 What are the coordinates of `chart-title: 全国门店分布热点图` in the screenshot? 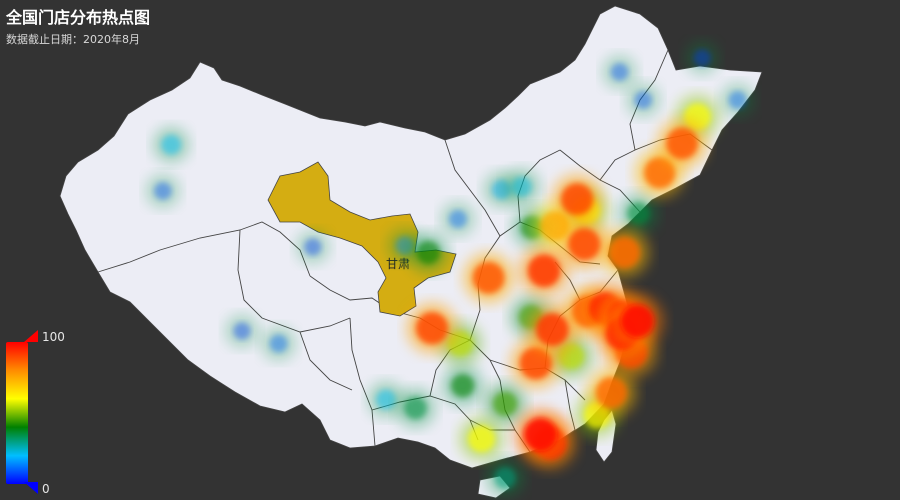 It's located at (78, 17).